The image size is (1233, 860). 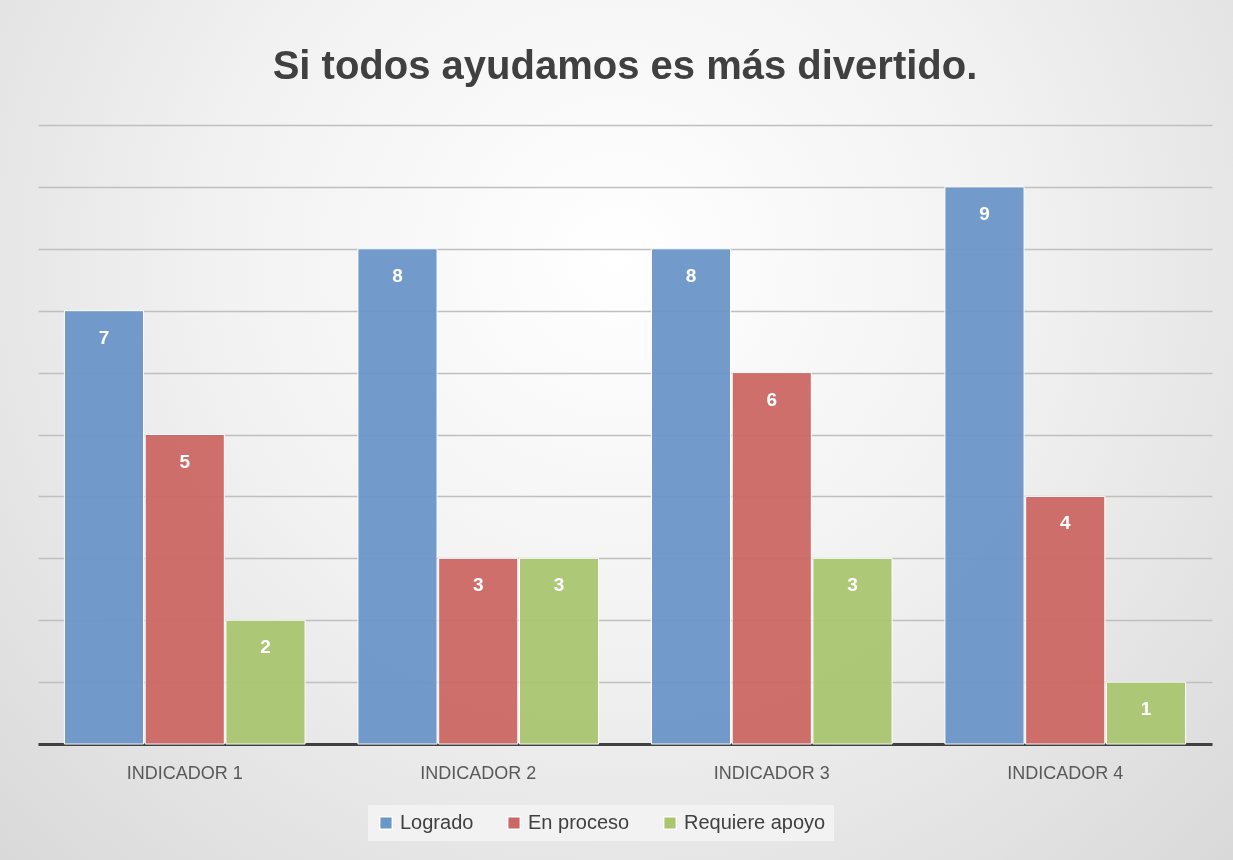 What do you see at coordinates (772, 399) in the screenshot?
I see `data-label: 6` at bounding box center [772, 399].